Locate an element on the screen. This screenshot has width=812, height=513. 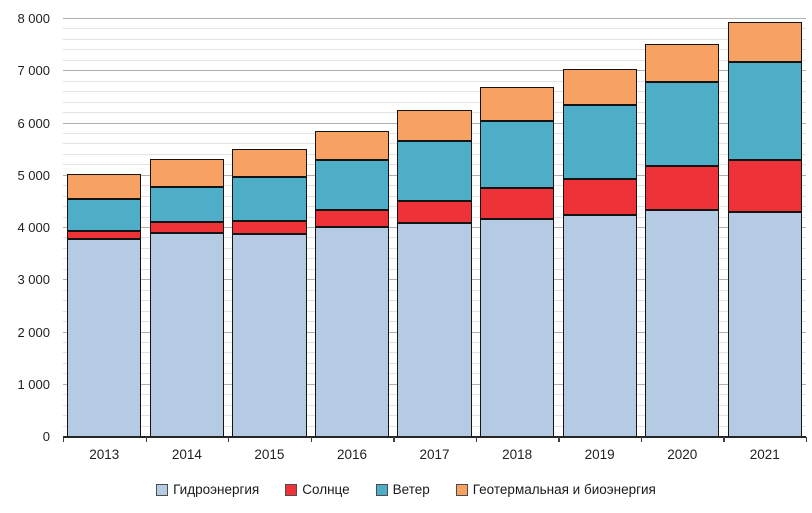
y-axis-tick-label: 5 000 is located at coordinates (33, 175).